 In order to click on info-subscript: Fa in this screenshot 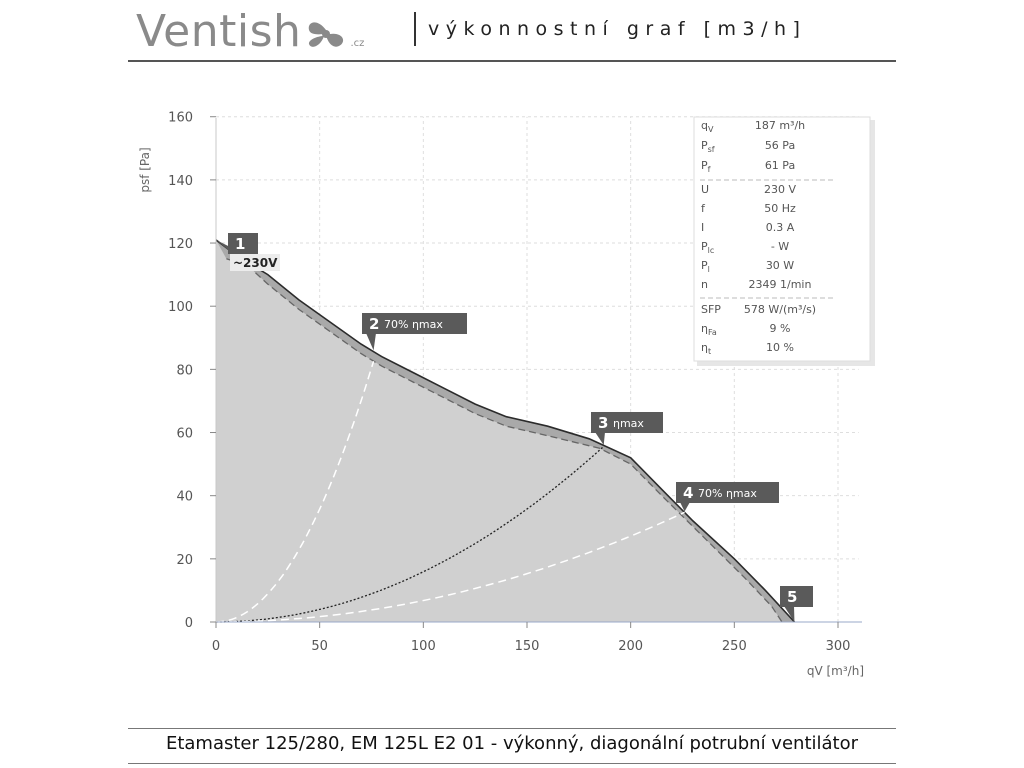, I will do `click(712, 332)`.